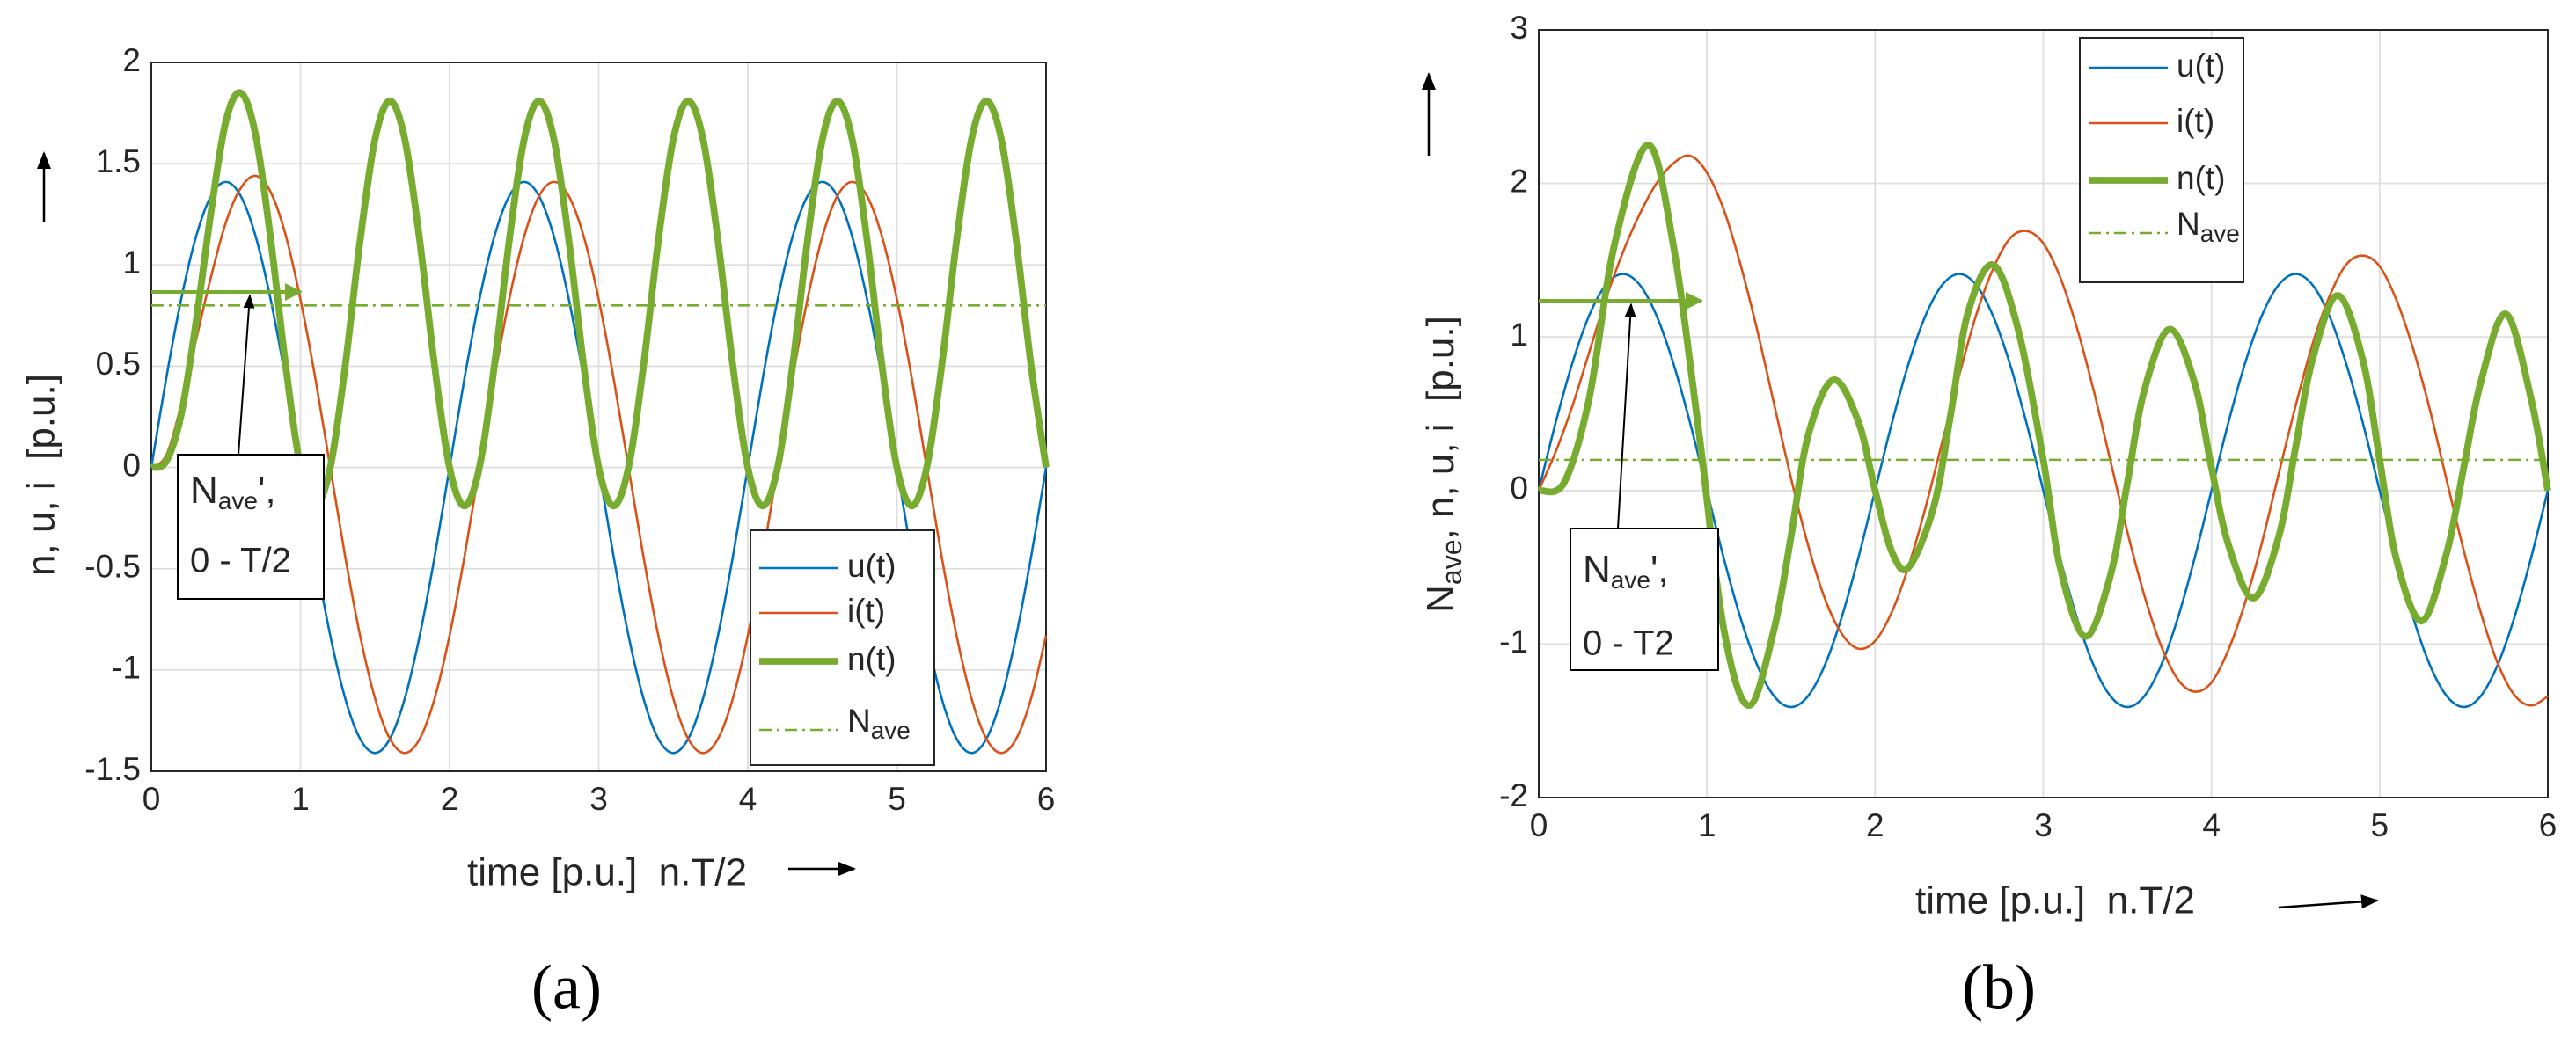 Image resolution: width=2576 pixels, height=1050 pixels. What do you see at coordinates (1440, 599) in the screenshot?
I see `y-axis-label-main: N` at bounding box center [1440, 599].